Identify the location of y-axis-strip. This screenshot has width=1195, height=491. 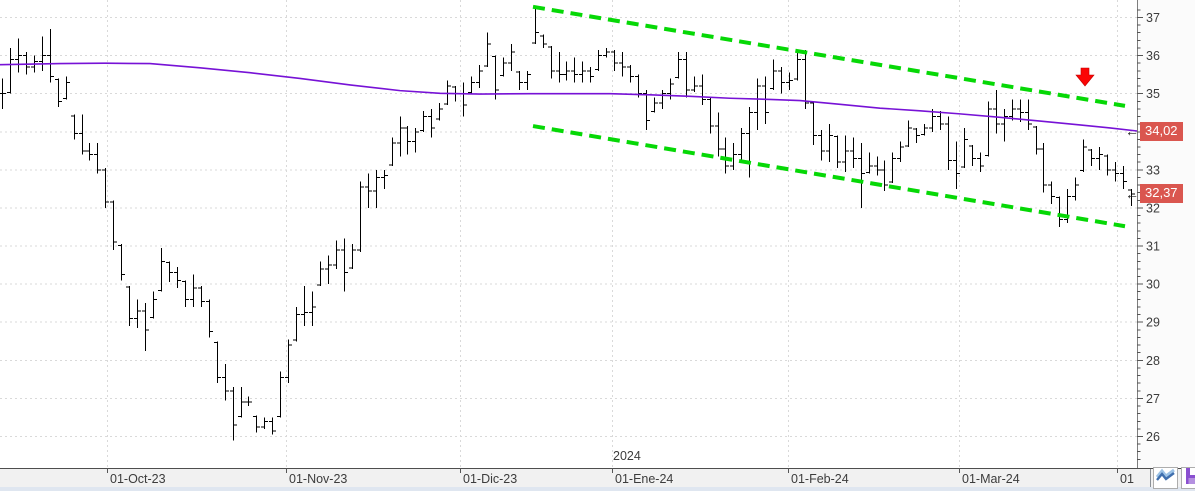
(1166, 234).